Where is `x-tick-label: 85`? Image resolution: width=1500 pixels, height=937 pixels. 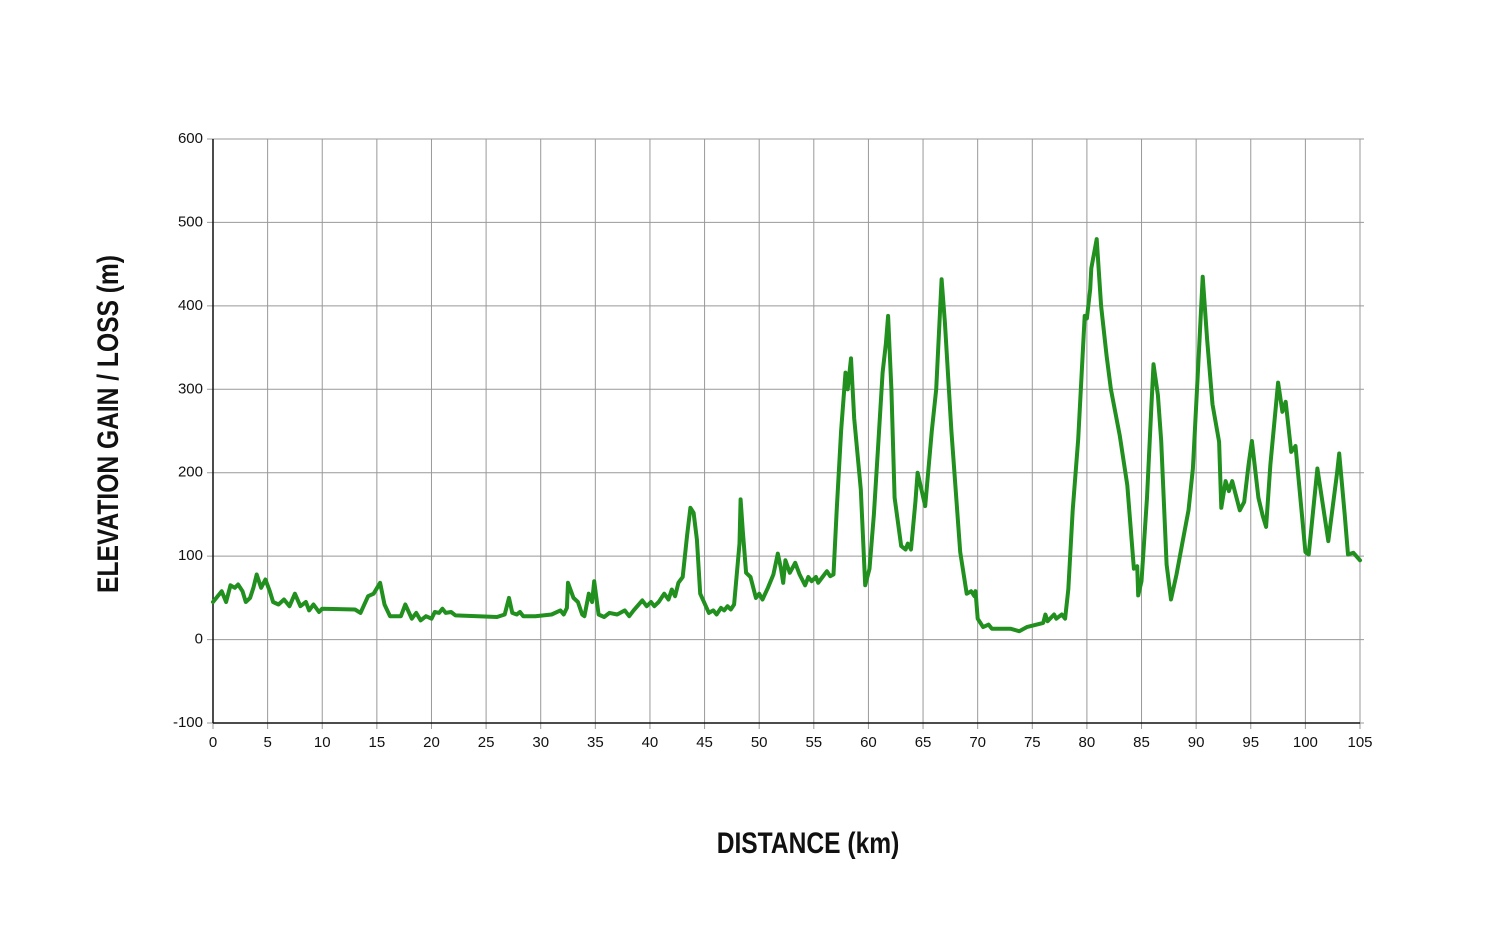
x-tick-label: 85 is located at coordinates (1141, 742).